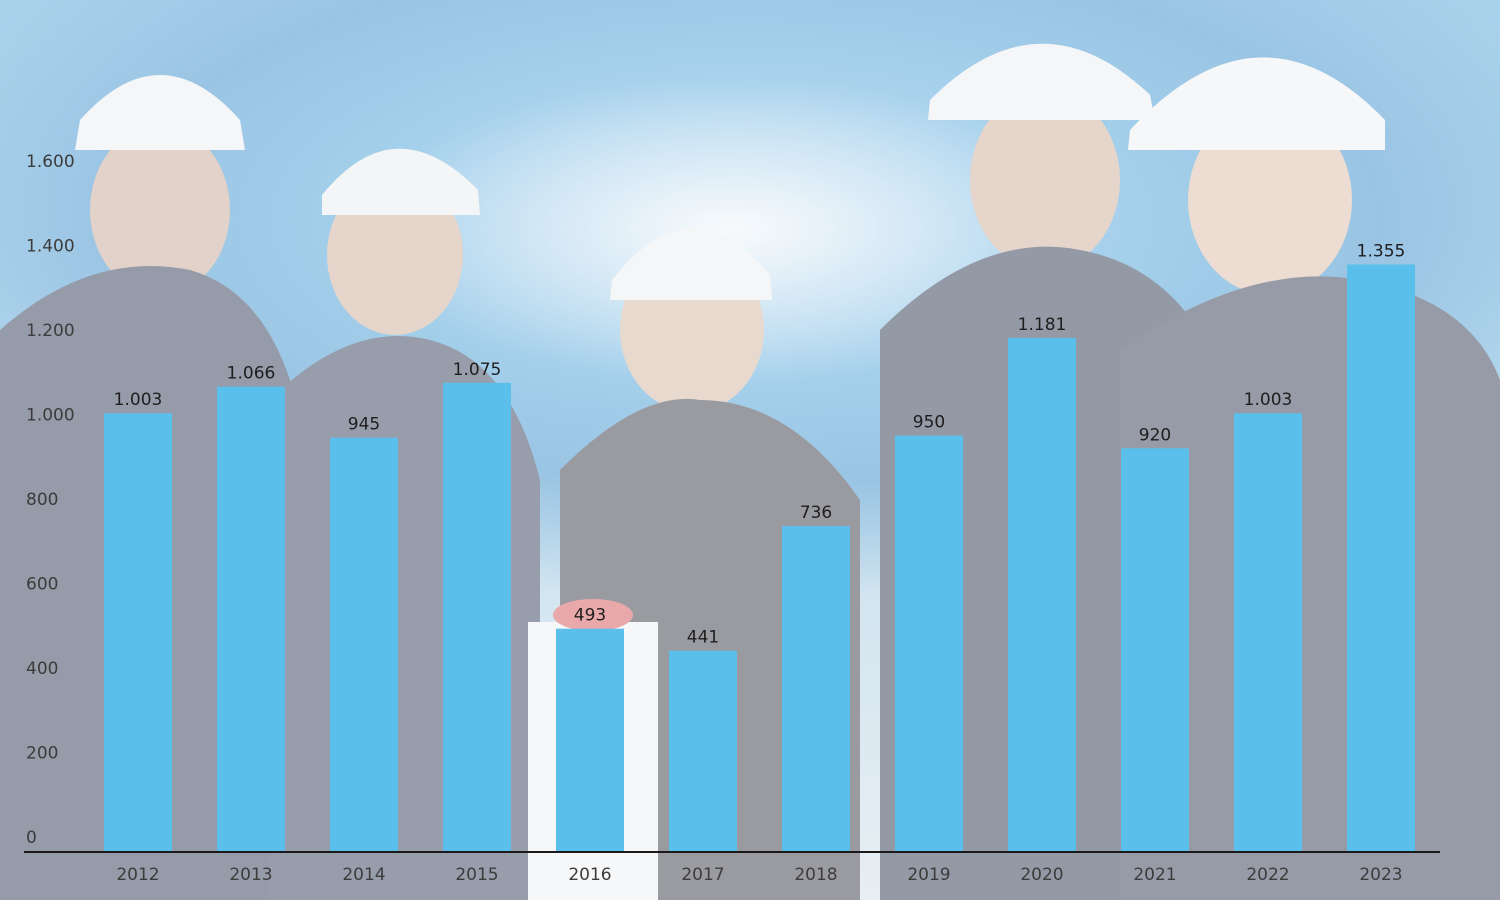 Image resolution: width=1500 pixels, height=900 pixels. Describe the element at coordinates (1042, 325) in the screenshot. I see `data-label-2020: 1.181` at that location.